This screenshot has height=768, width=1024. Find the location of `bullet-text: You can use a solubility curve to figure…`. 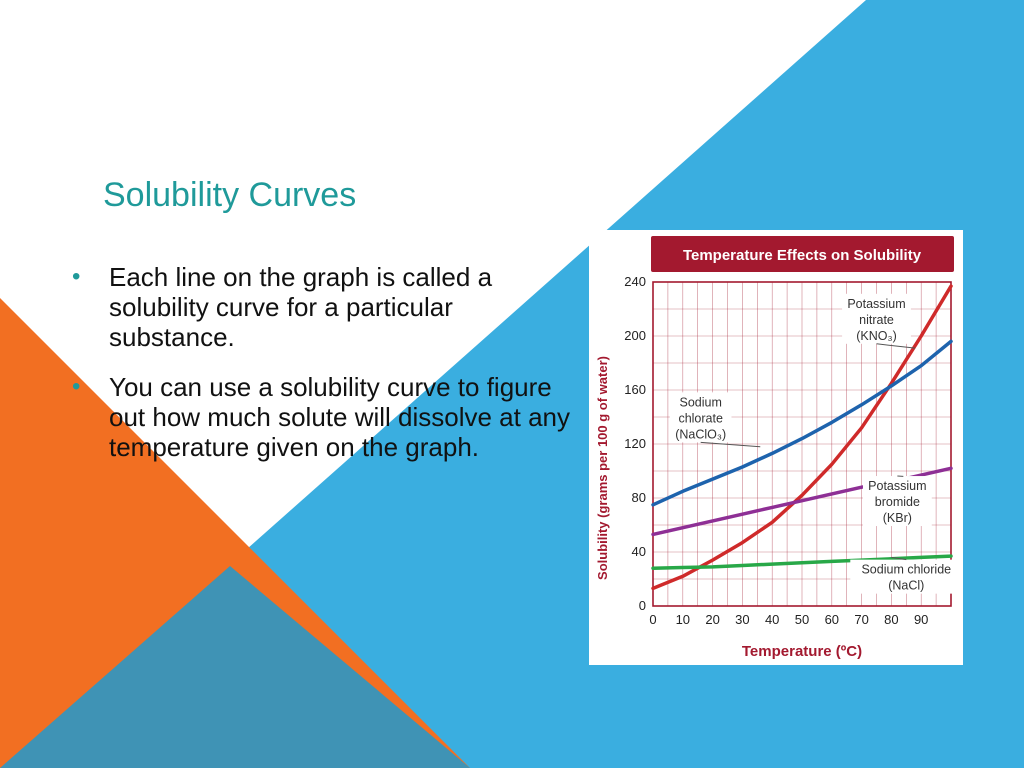

bullet-text: You can use a solubility curve to figure… is located at coordinates (340, 417).